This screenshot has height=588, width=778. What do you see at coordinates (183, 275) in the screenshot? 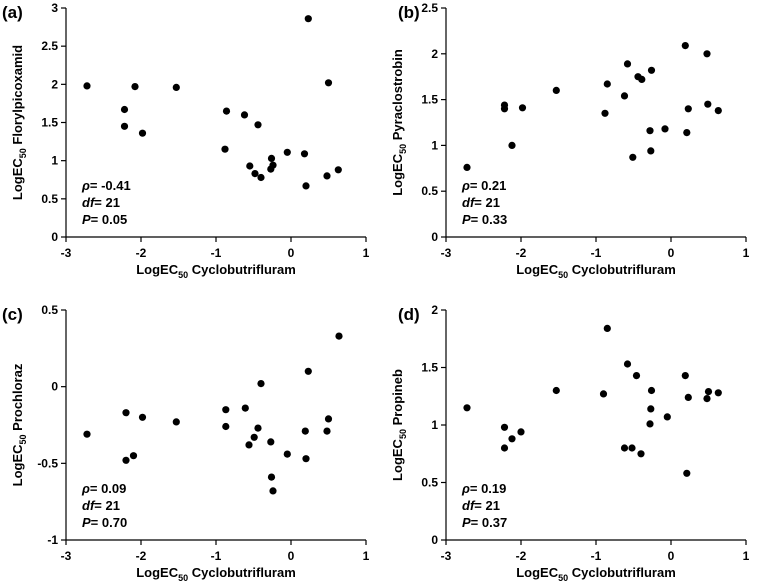
I see `x-axis-title-subscript: 50` at bounding box center [183, 275].